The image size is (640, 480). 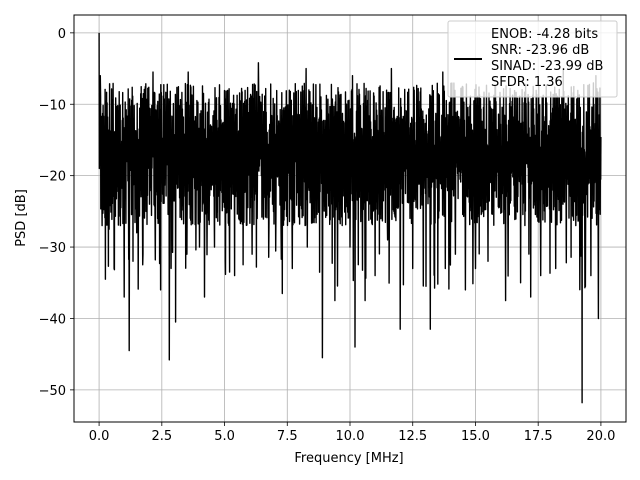 I want to click on legend-line: SNR: -23.96 dB, so click(x=540, y=50).